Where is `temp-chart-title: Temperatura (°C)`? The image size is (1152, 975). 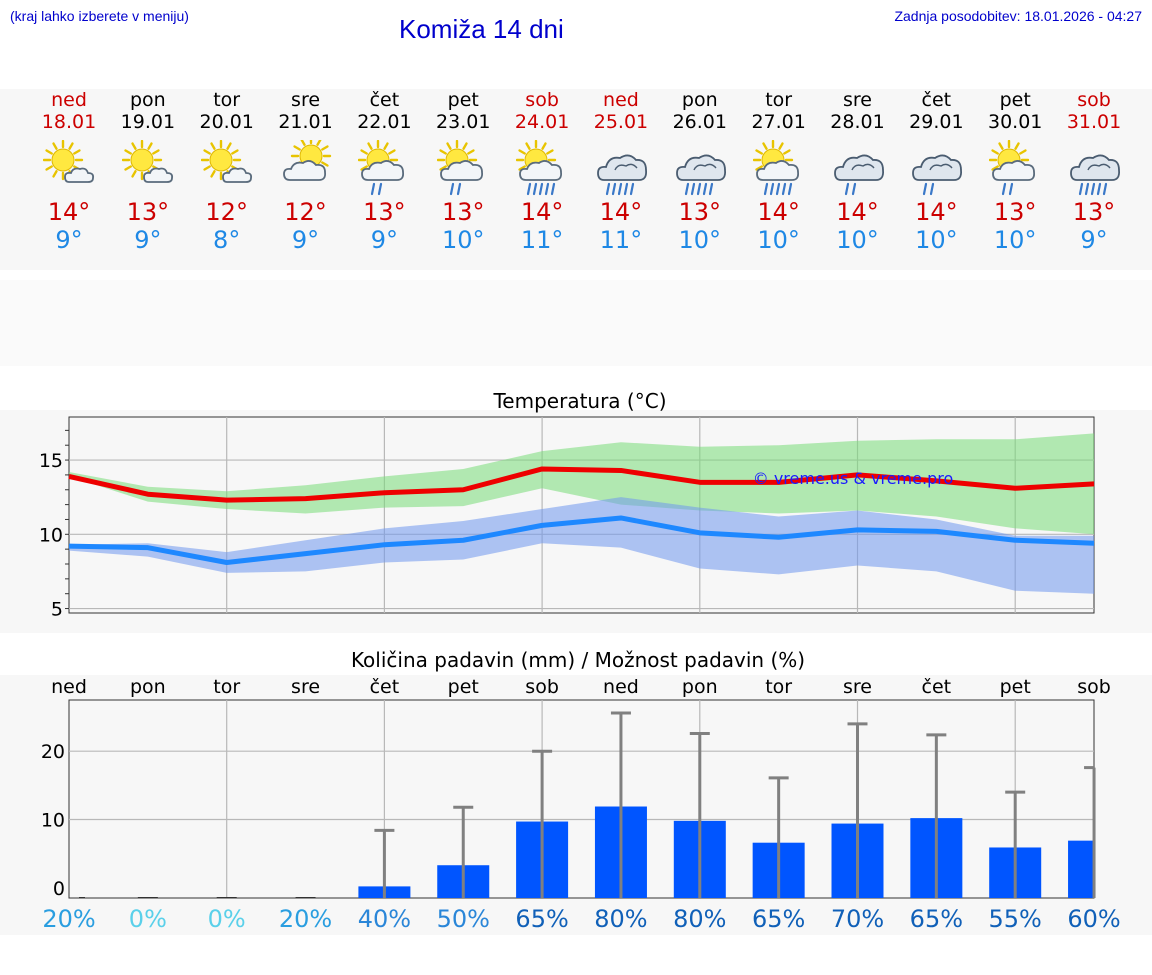
temp-chart-title: Temperatura (°C) is located at coordinates (579, 401).